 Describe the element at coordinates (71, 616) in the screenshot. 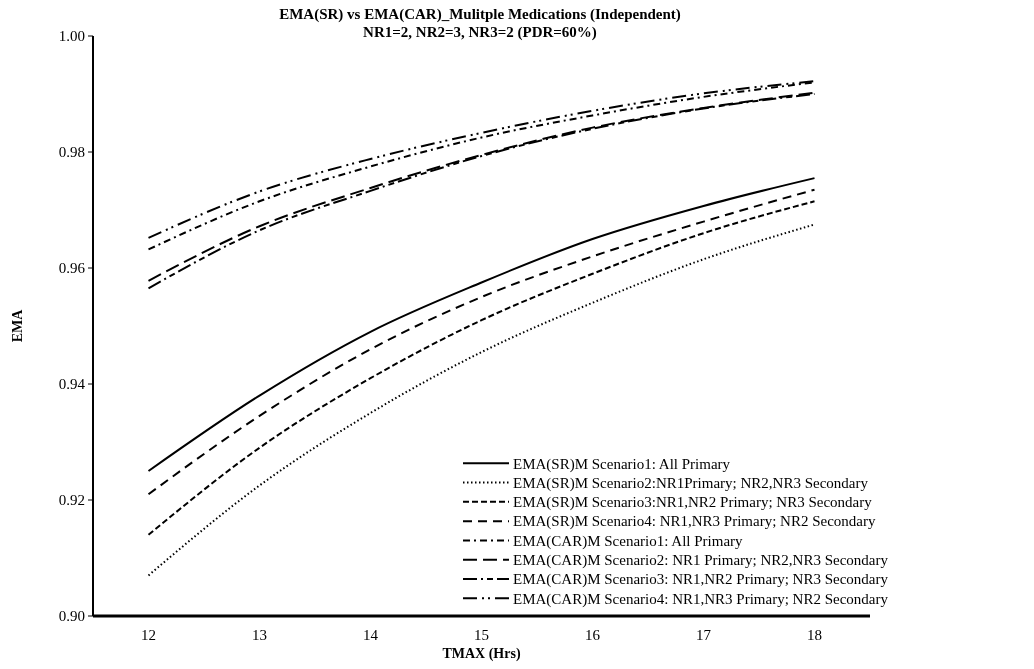

I see `y-tick-label: 0.90` at that location.